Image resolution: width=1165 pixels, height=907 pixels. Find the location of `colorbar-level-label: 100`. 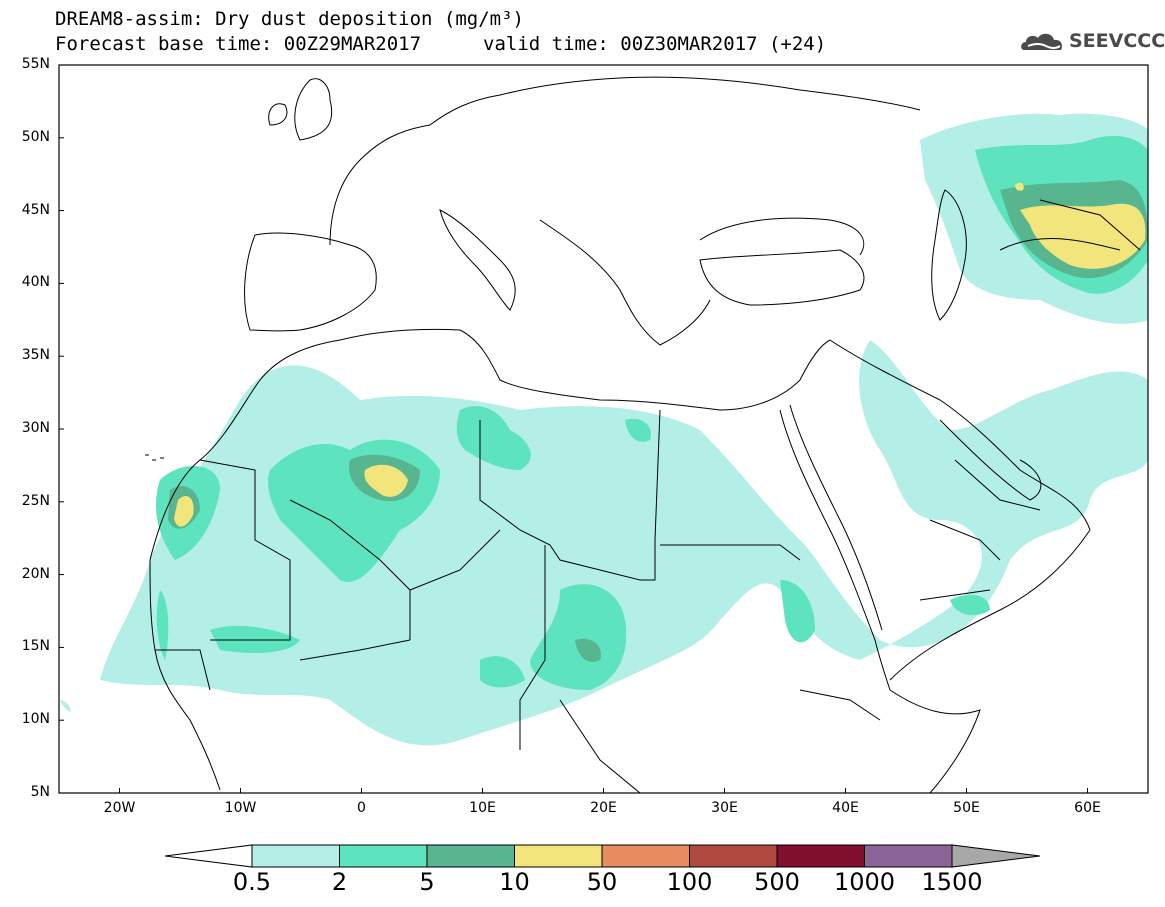

colorbar-level-label: 100 is located at coordinates (689, 882).